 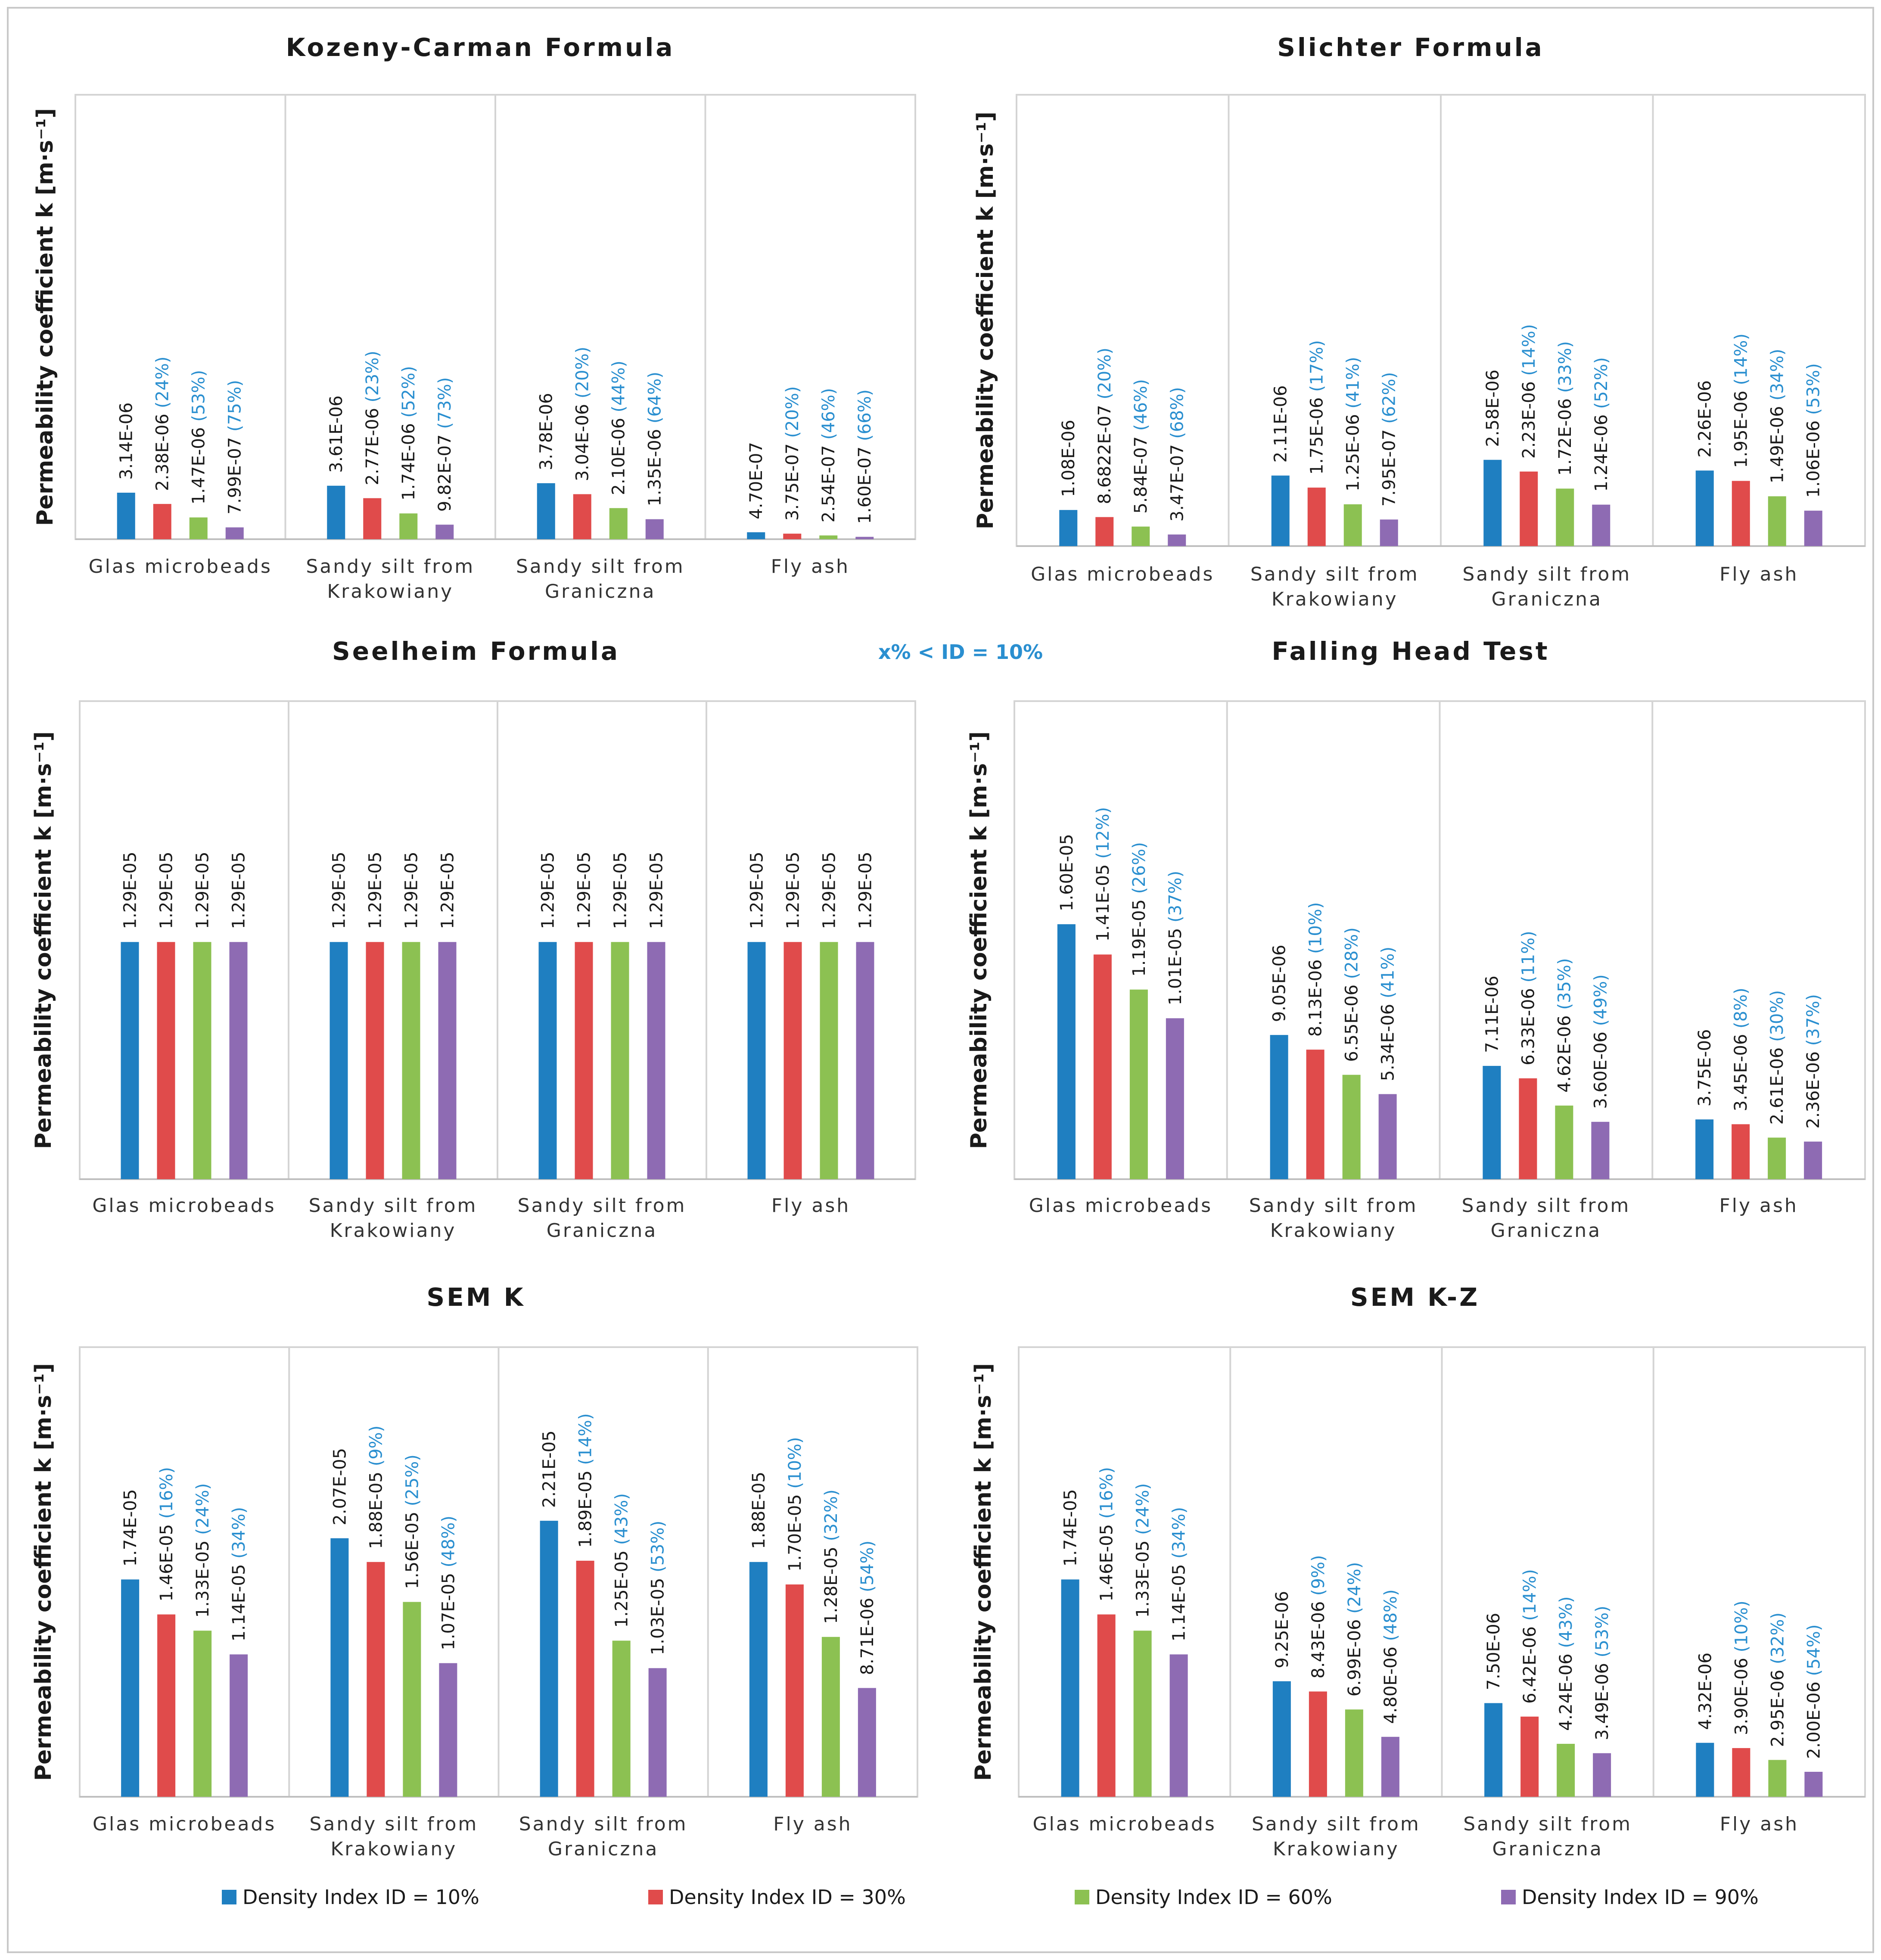 I want to click on data-label: 1.08E-06, so click(x=1069, y=458).